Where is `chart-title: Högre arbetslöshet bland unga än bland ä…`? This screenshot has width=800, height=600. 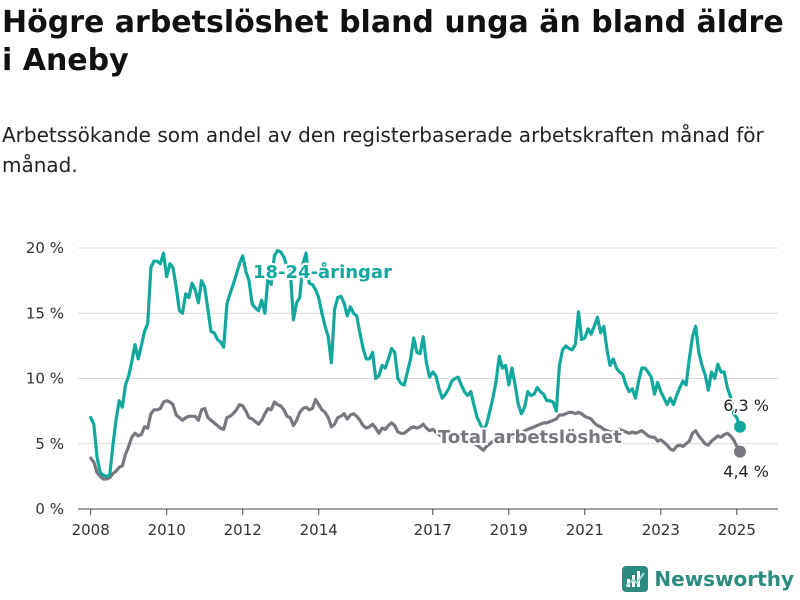 chart-title: Högre arbetslöshet bland unga än bland ä… is located at coordinates (393, 41).